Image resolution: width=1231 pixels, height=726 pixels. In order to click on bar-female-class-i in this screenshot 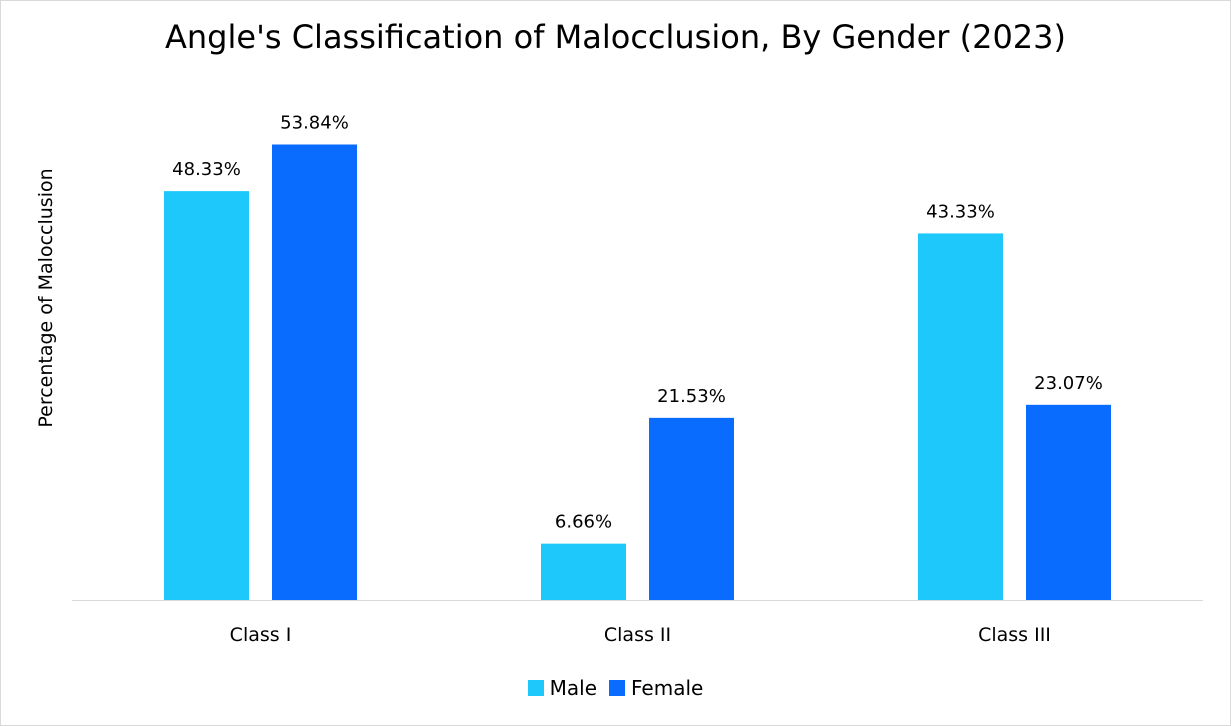, I will do `click(314, 372)`.